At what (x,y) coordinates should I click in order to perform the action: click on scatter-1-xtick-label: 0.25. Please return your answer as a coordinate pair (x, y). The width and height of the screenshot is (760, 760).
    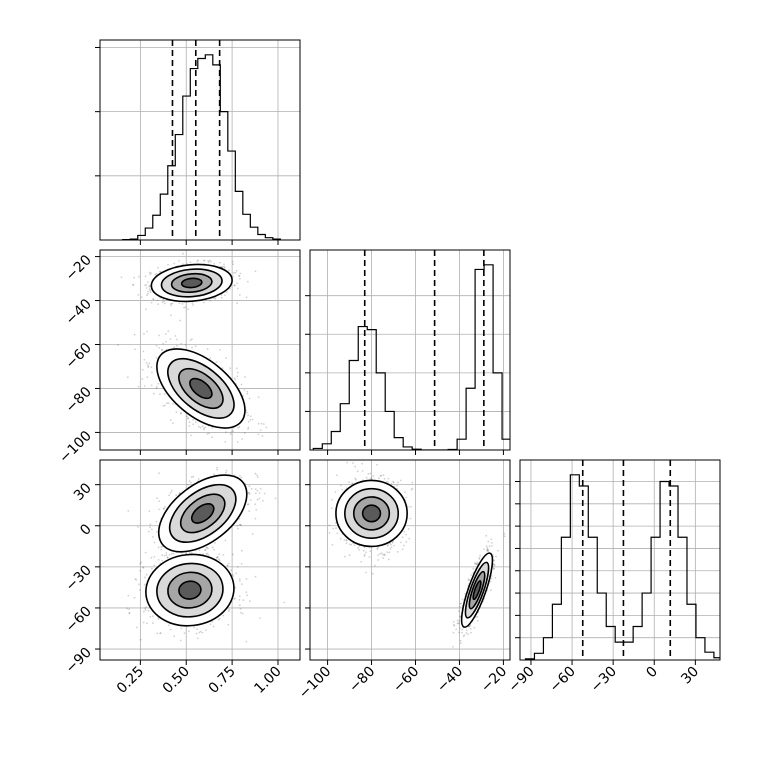
    Looking at the image, I should click on (130, 680).